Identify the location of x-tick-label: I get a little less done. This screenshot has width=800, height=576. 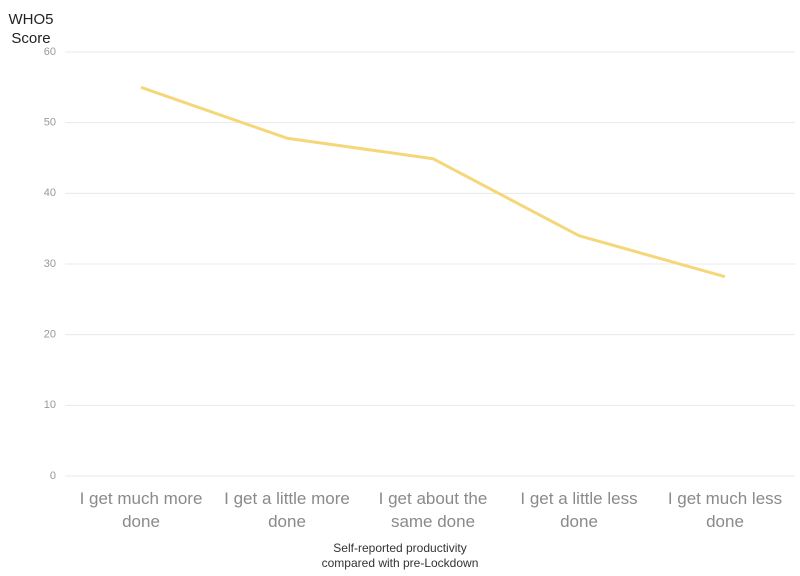
(579, 510).